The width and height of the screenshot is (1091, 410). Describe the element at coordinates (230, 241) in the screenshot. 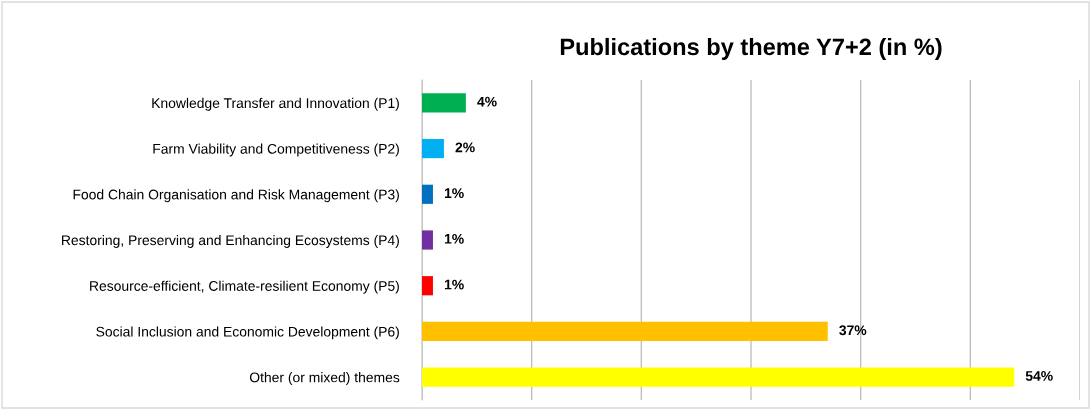

I see `y-tick-label: Restoring, Preserving and Enhancing Ecosystems (P4)` at that location.